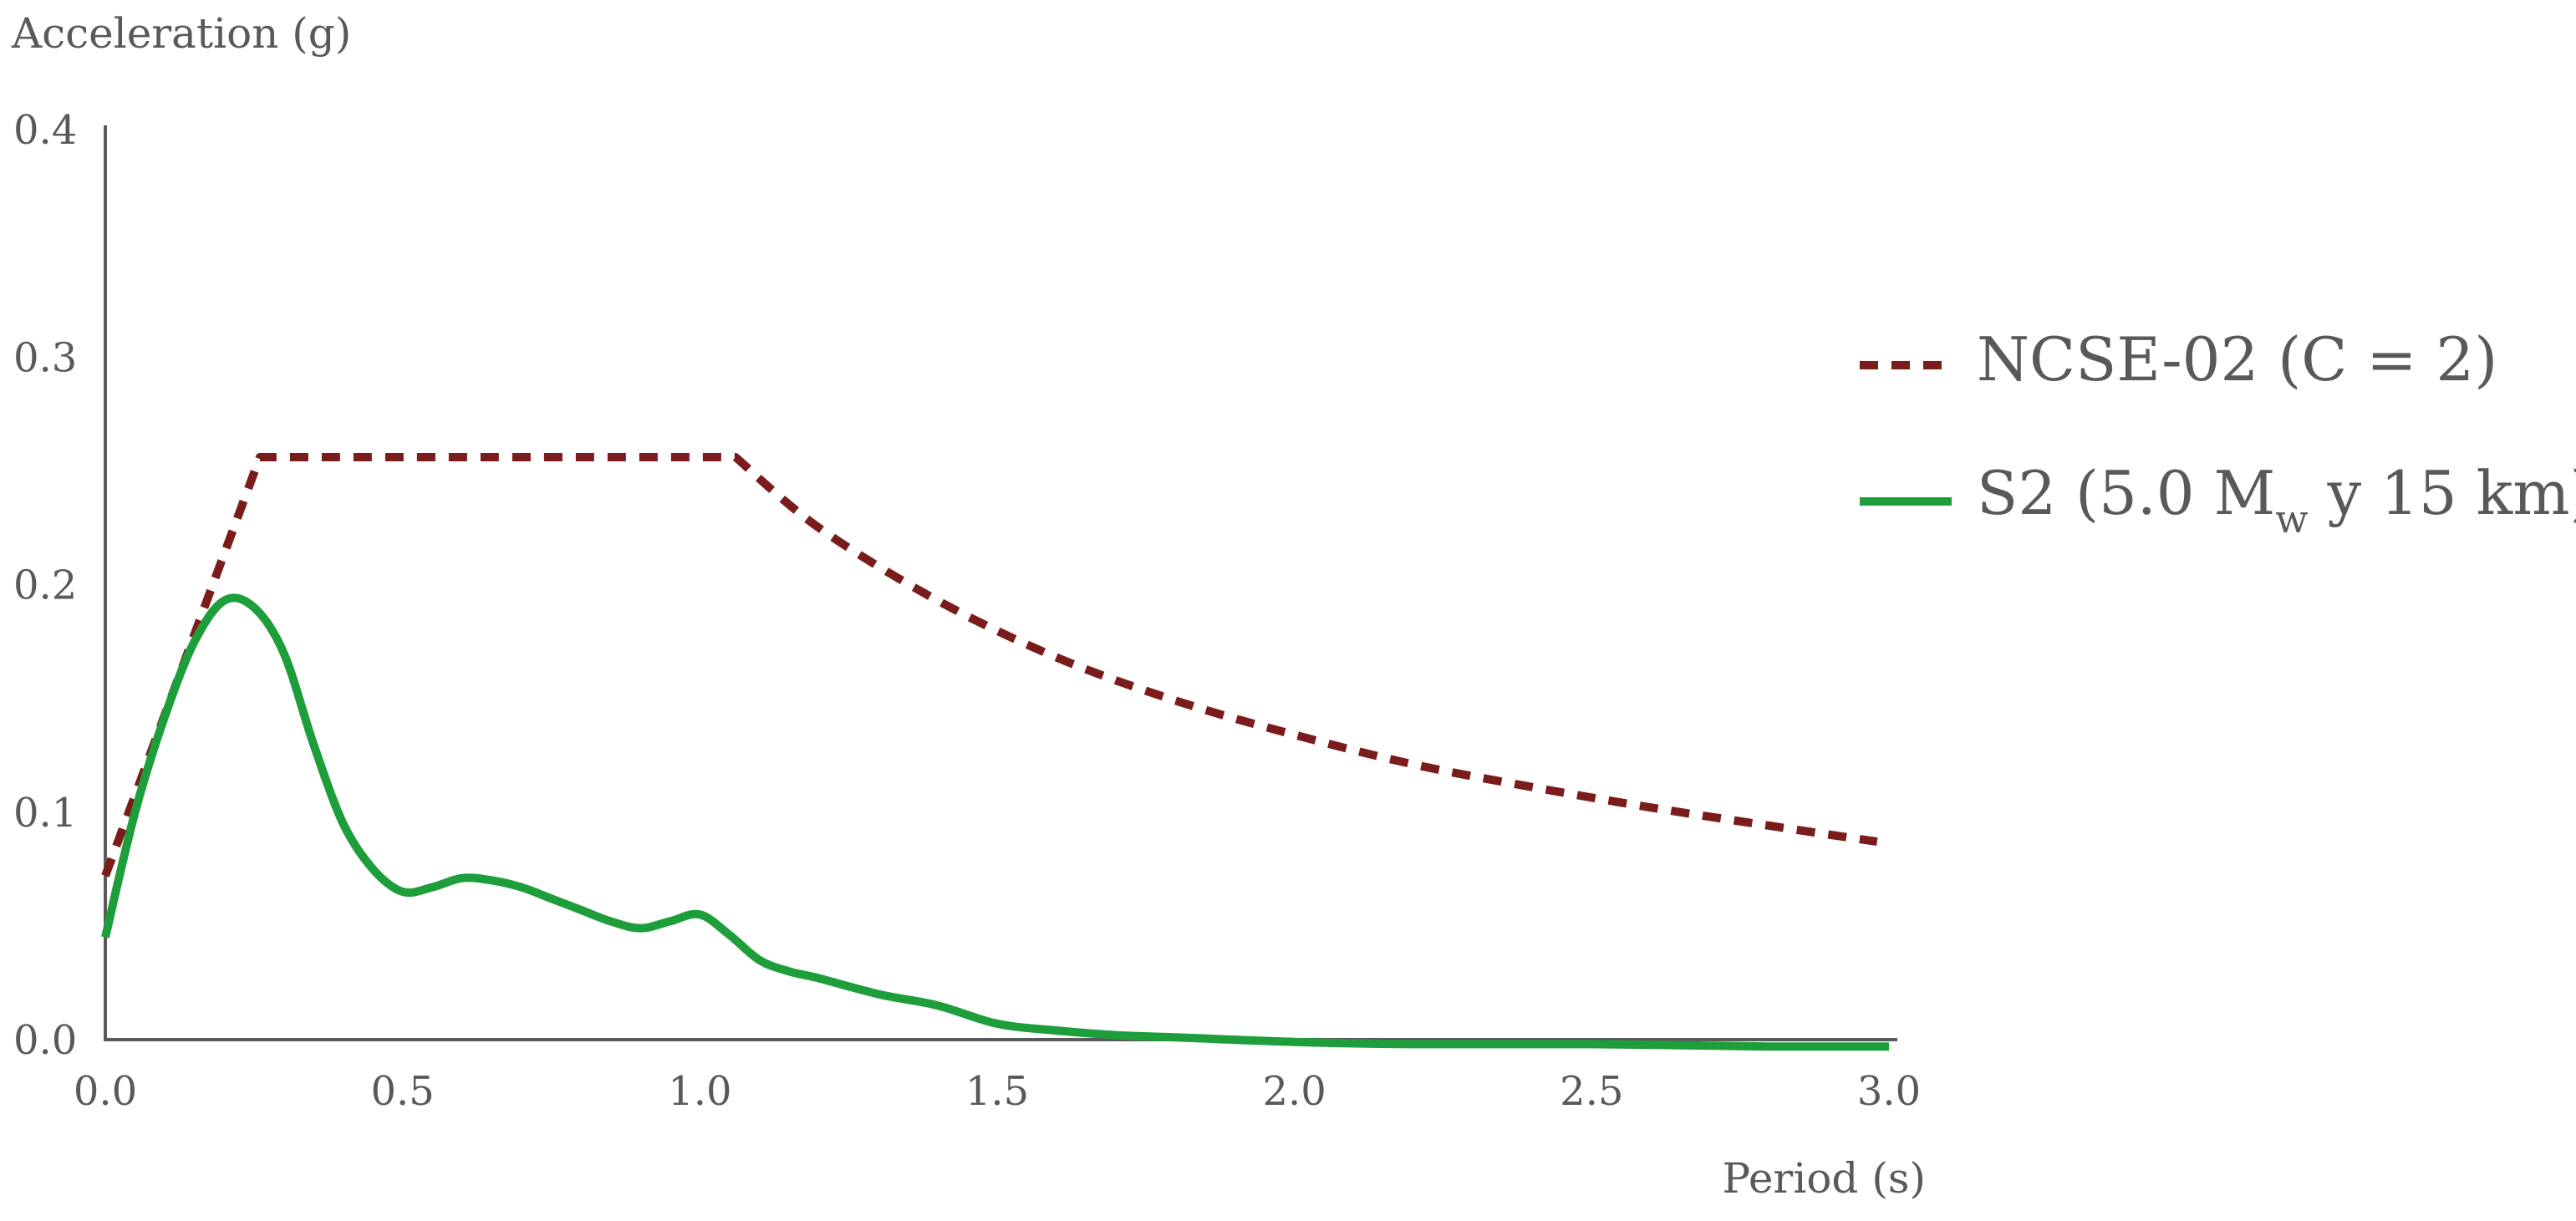 Image resolution: width=2576 pixels, height=1221 pixels. What do you see at coordinates (2237, 359) in the screenshot?
I see `legend-label-ncse-02: NCSE-02 (C = 2)` at bounding box center [2237, 359].